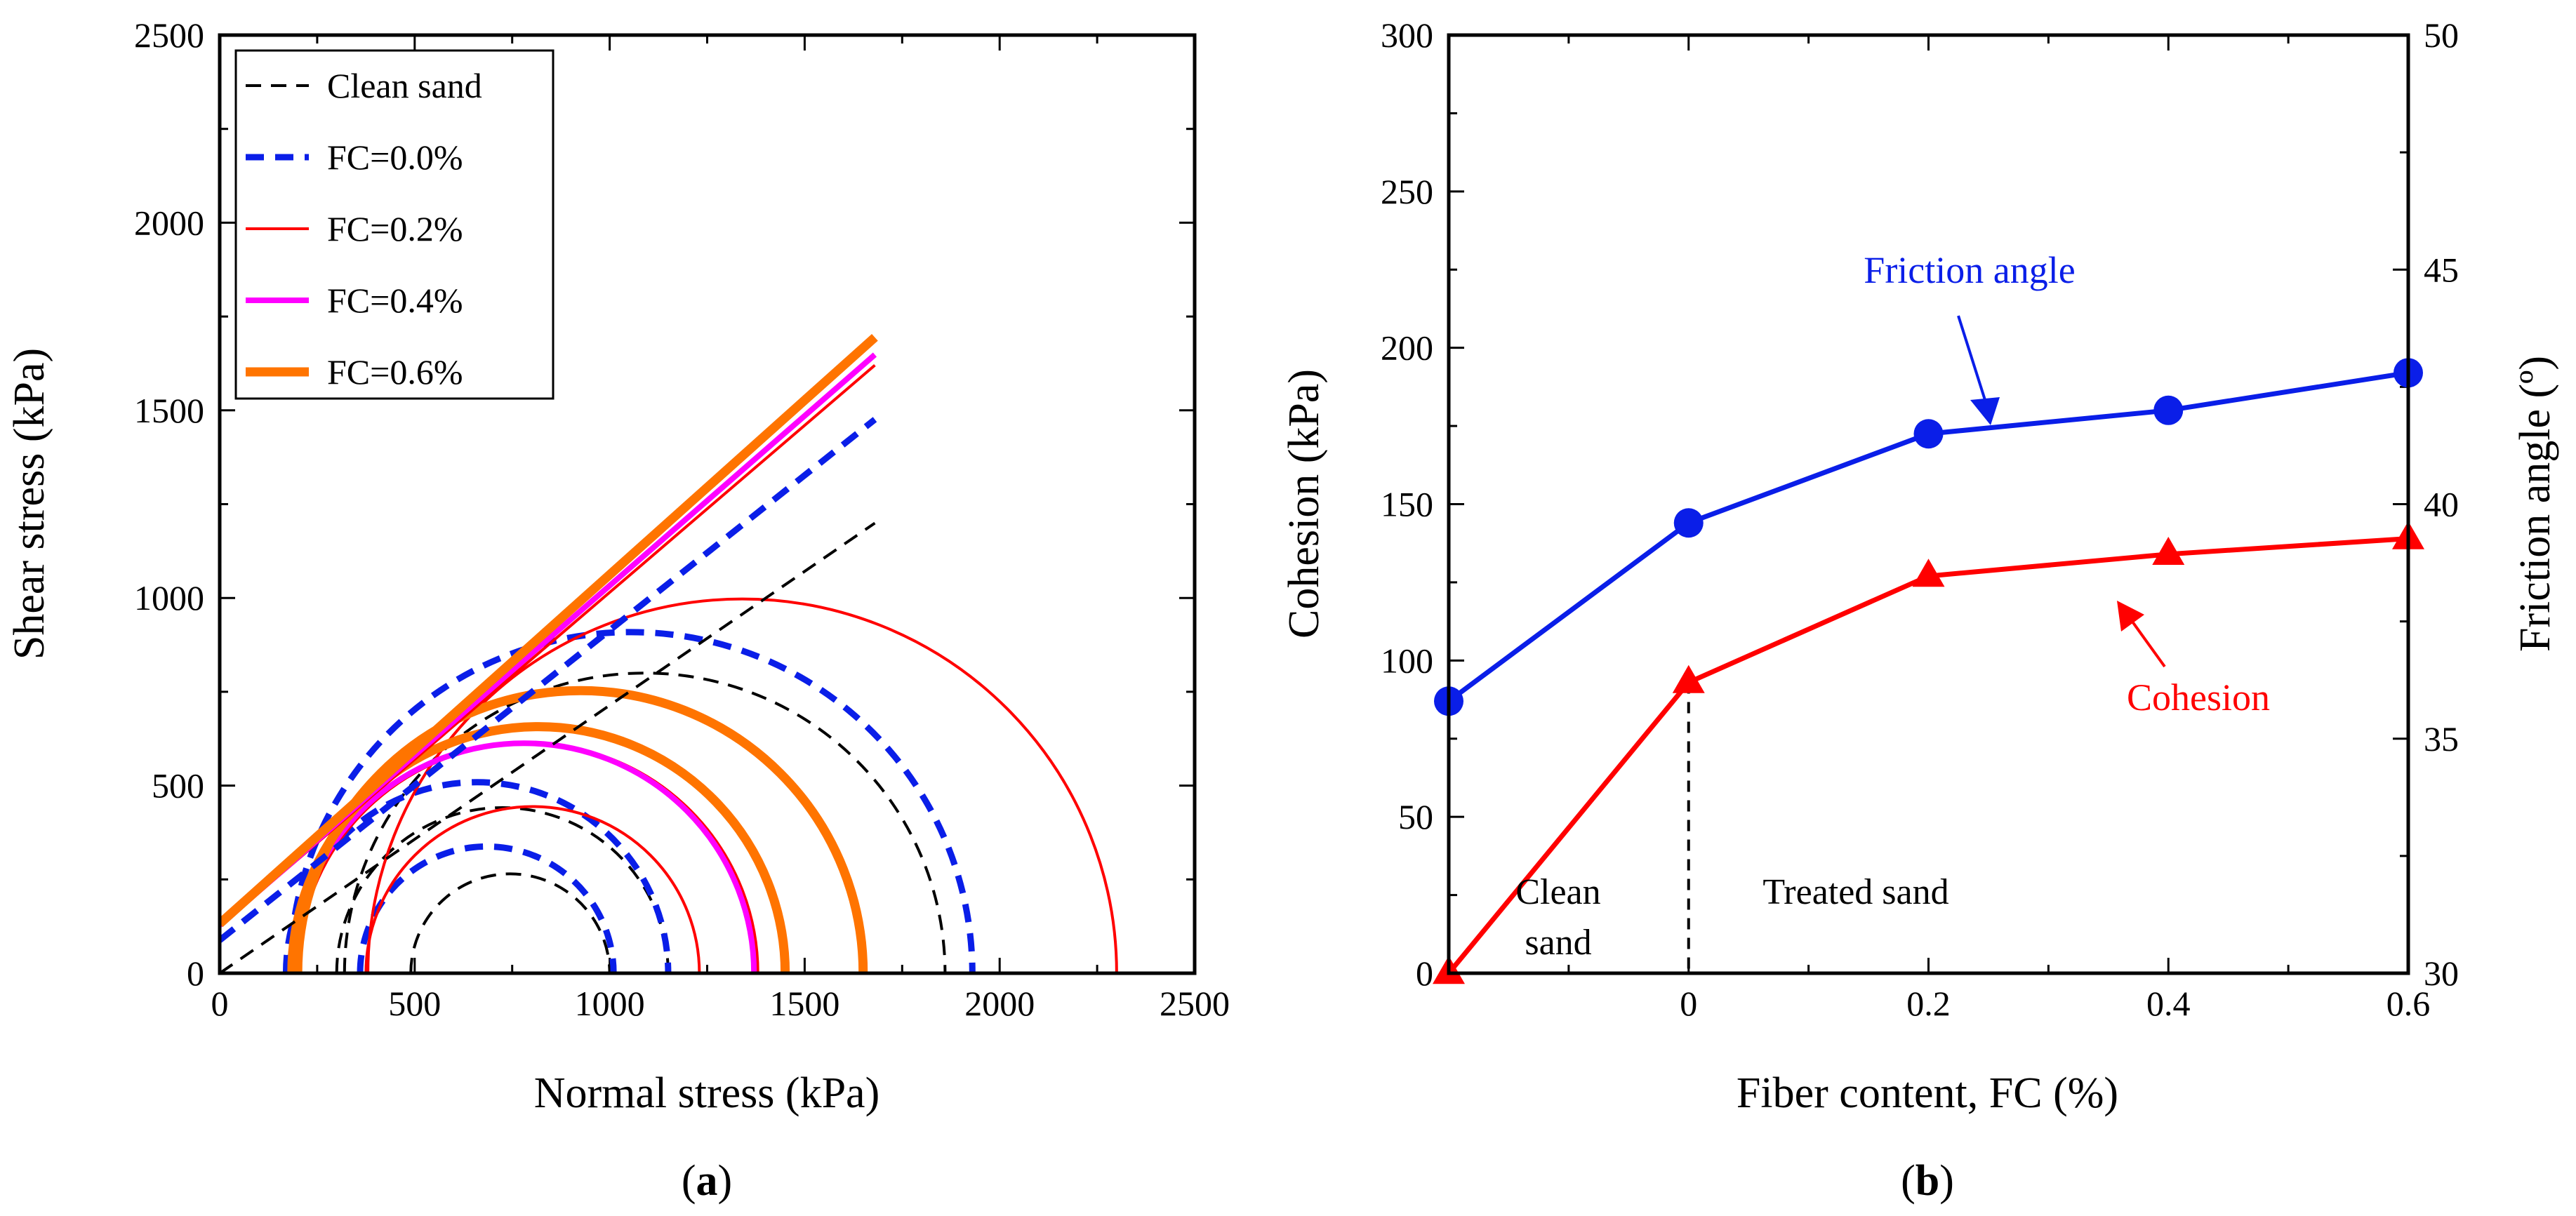  Describe the element at coordinates (707, 1093) in the screenshot. I see `panel-a-x-axis-label: Normal stress (kPa)` at that location.